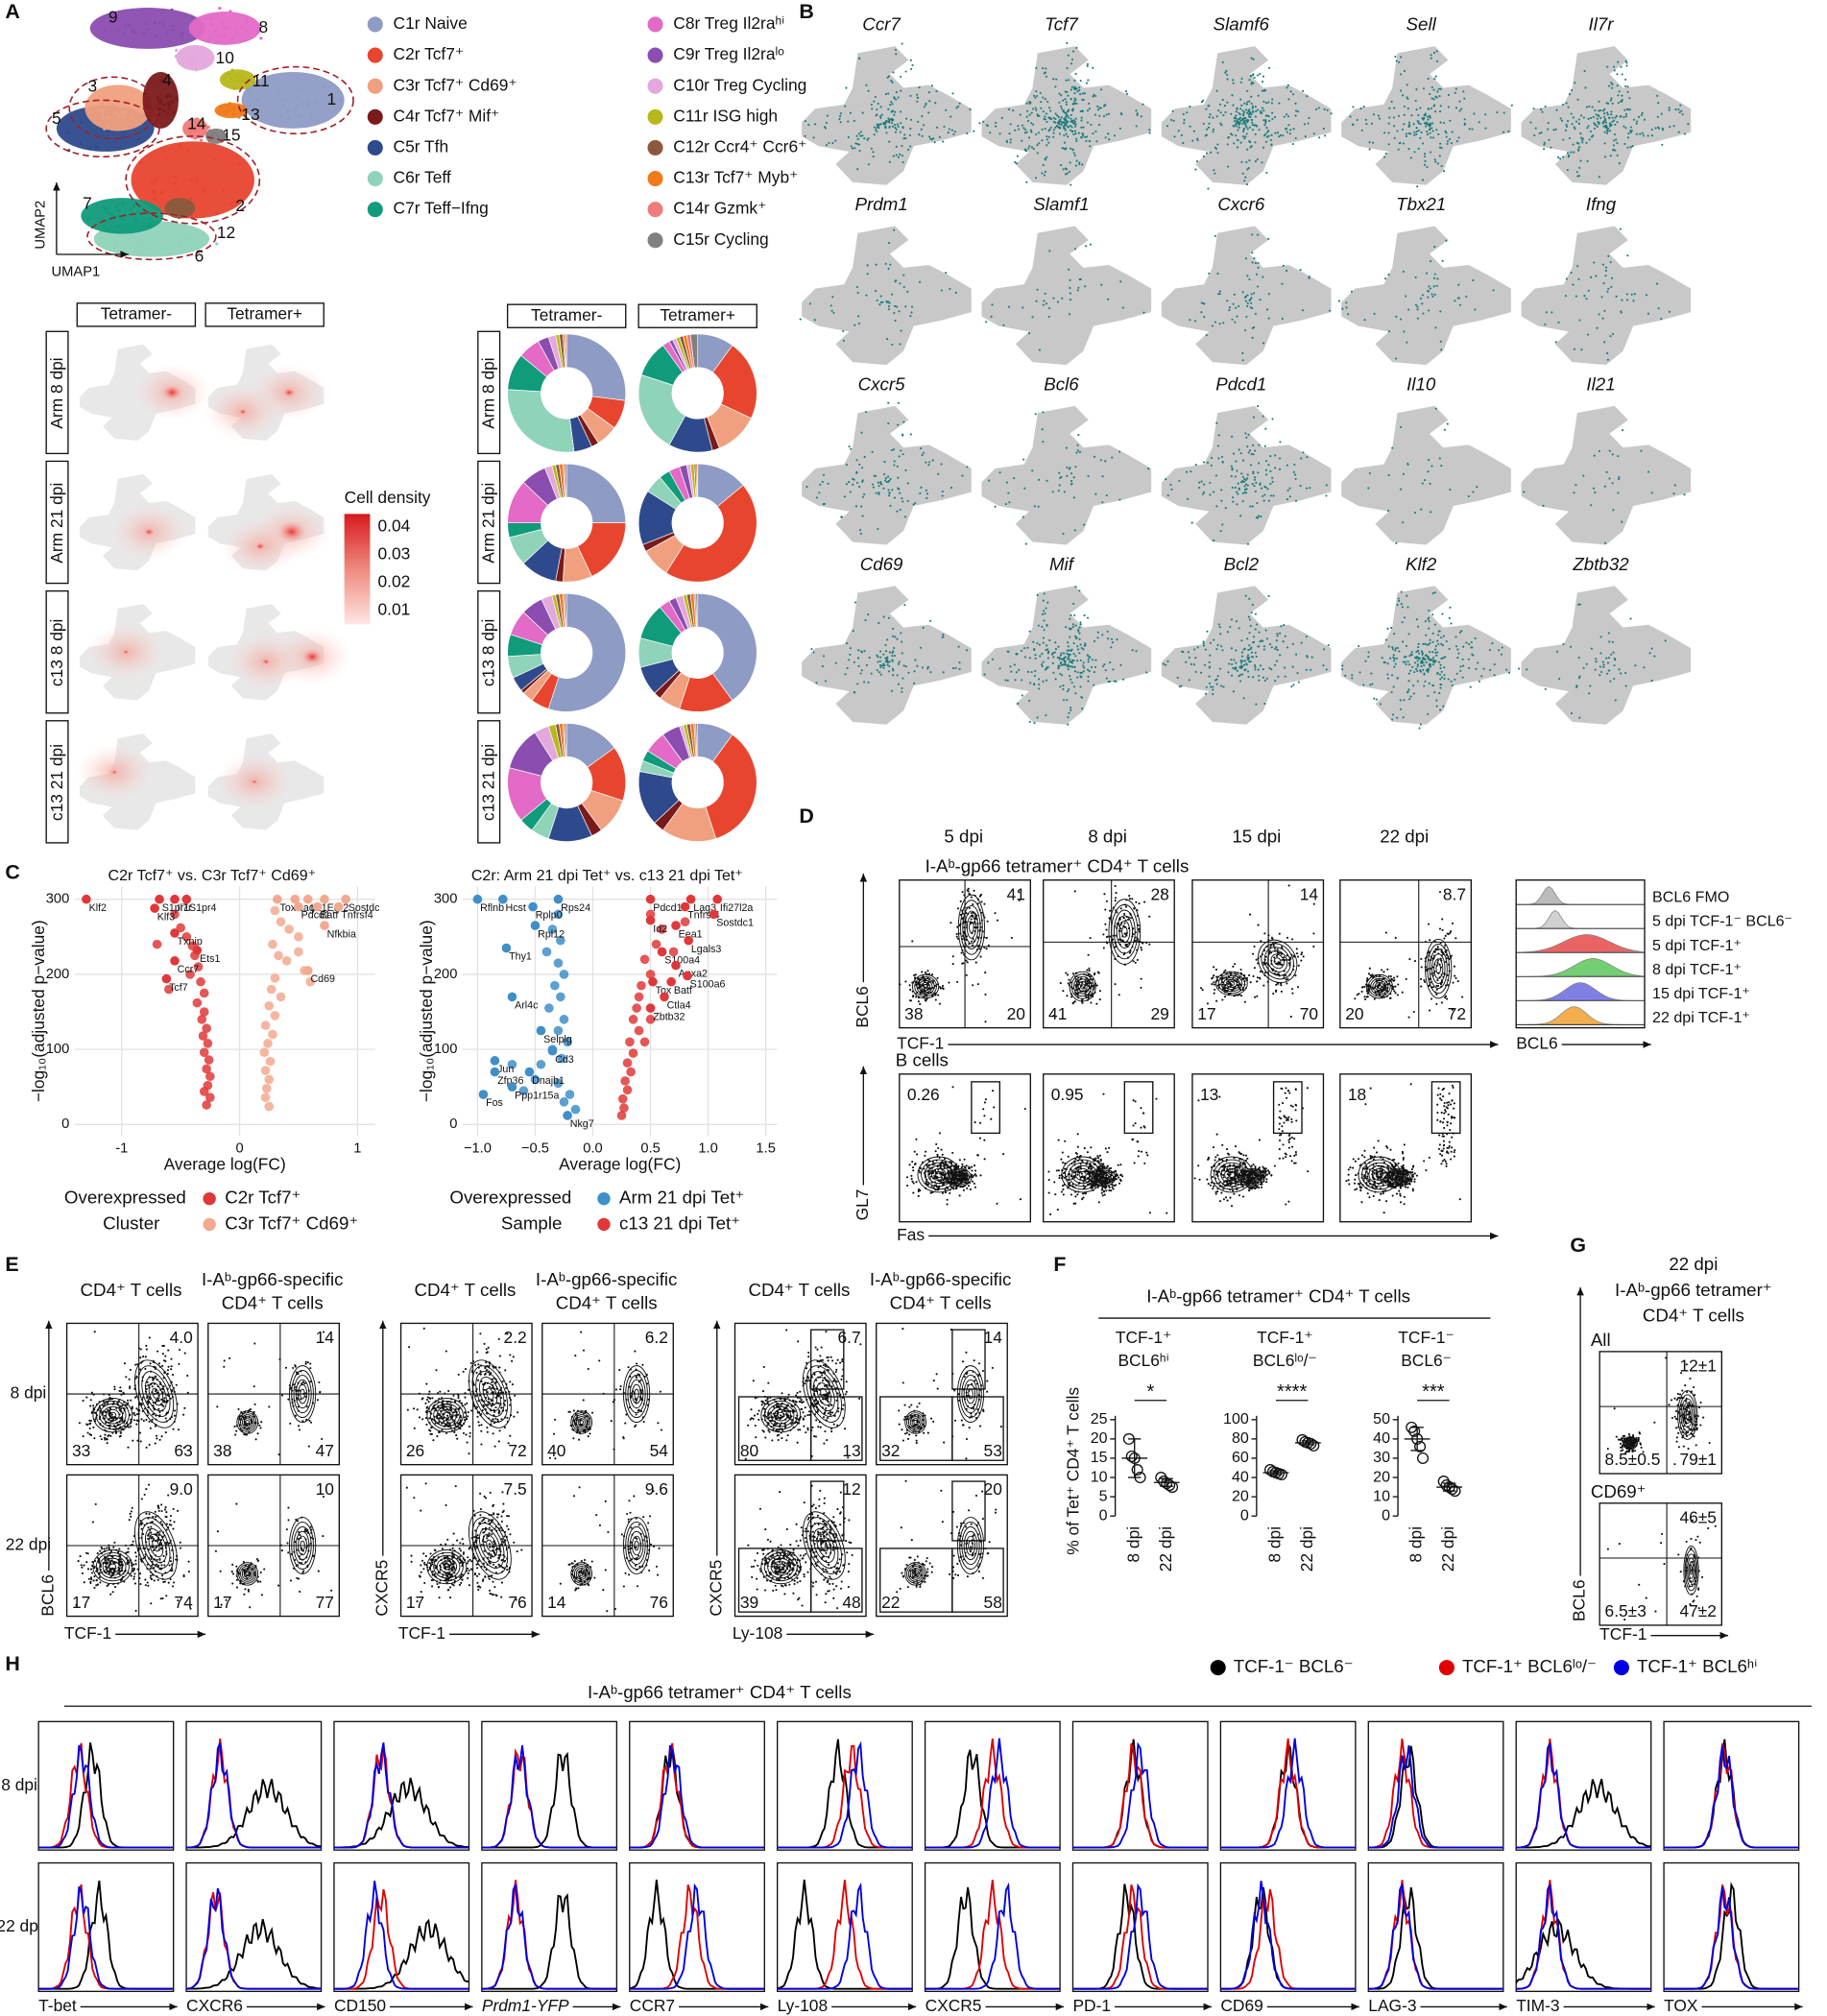  What do you see at coordinates (1537, 1043) in the screenshot?
I see `axis-label: BCL6` at bounding box center [1537, 1043].